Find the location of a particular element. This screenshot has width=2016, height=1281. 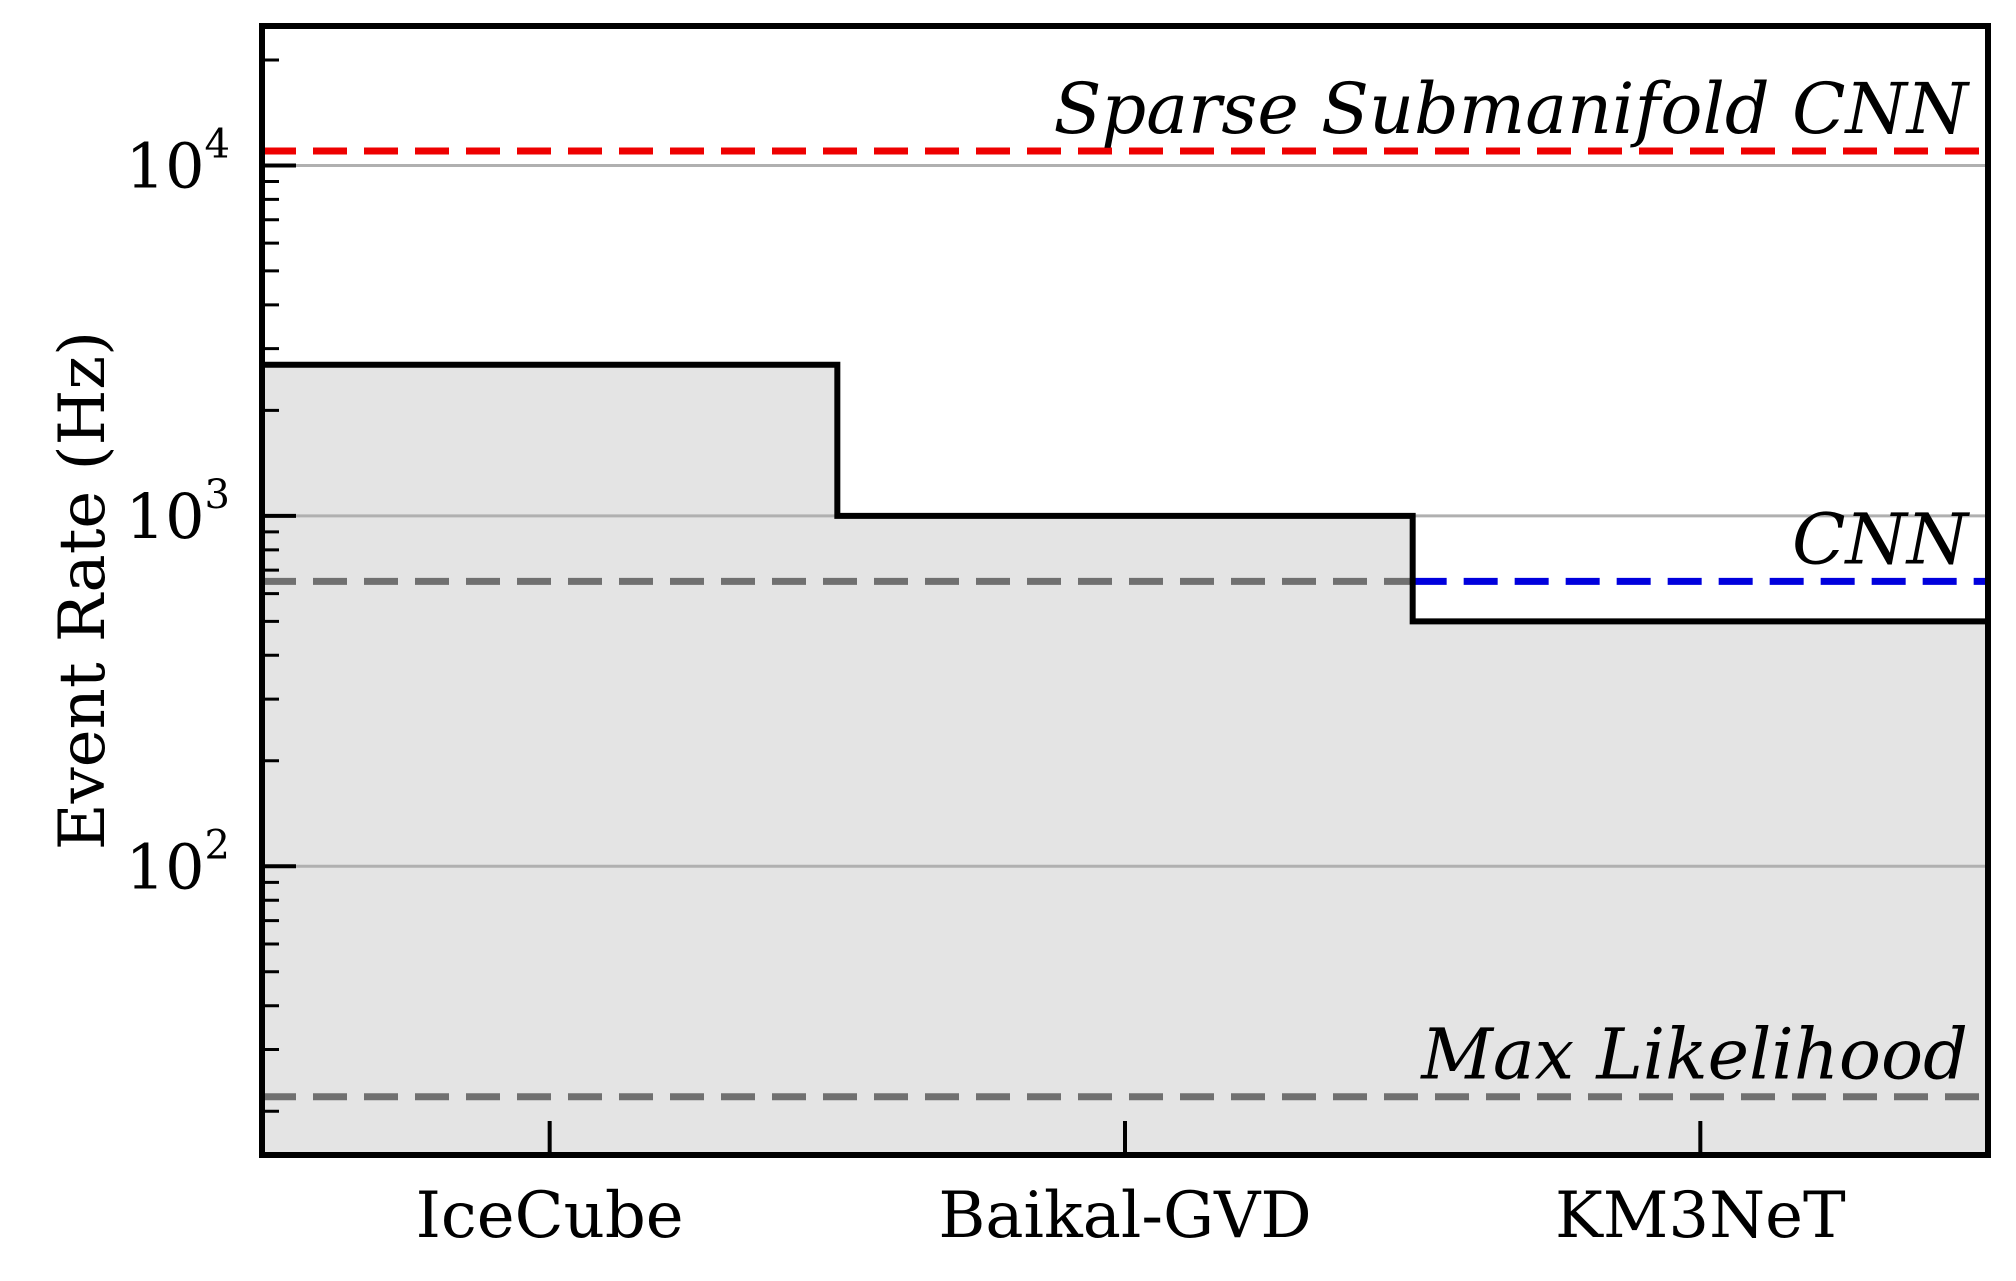

x-tick-label: KM3NeT is located at coordinates (1700, 1216).